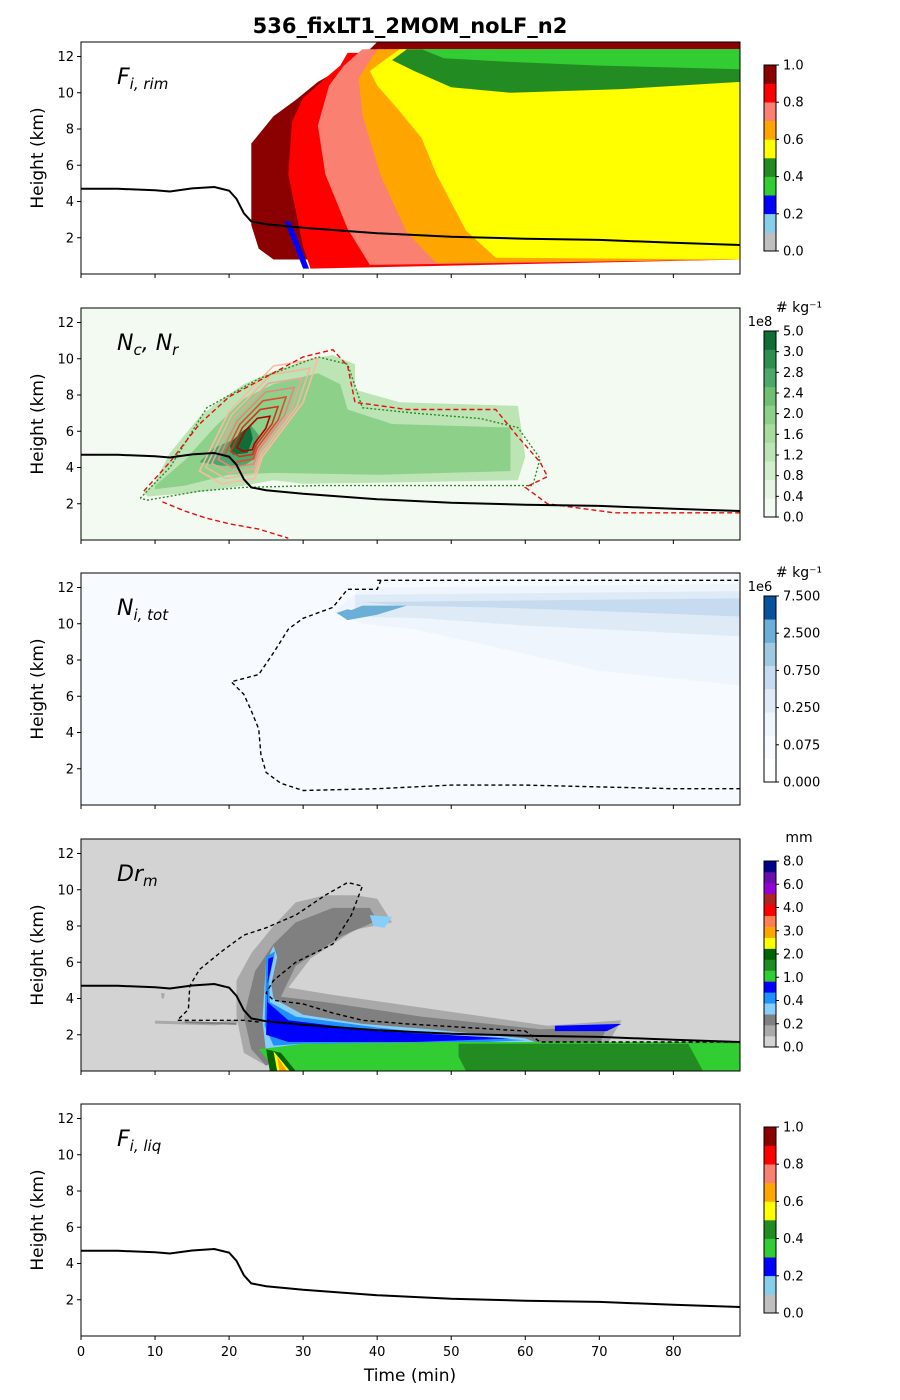 Image resolution: width=900 pixels, height=1400 pixels. What do you see at coordinates (793, 1024) in the screenshot?
I see `colorbar-tick-label: 0.2` at bounding box center [793, 1024].